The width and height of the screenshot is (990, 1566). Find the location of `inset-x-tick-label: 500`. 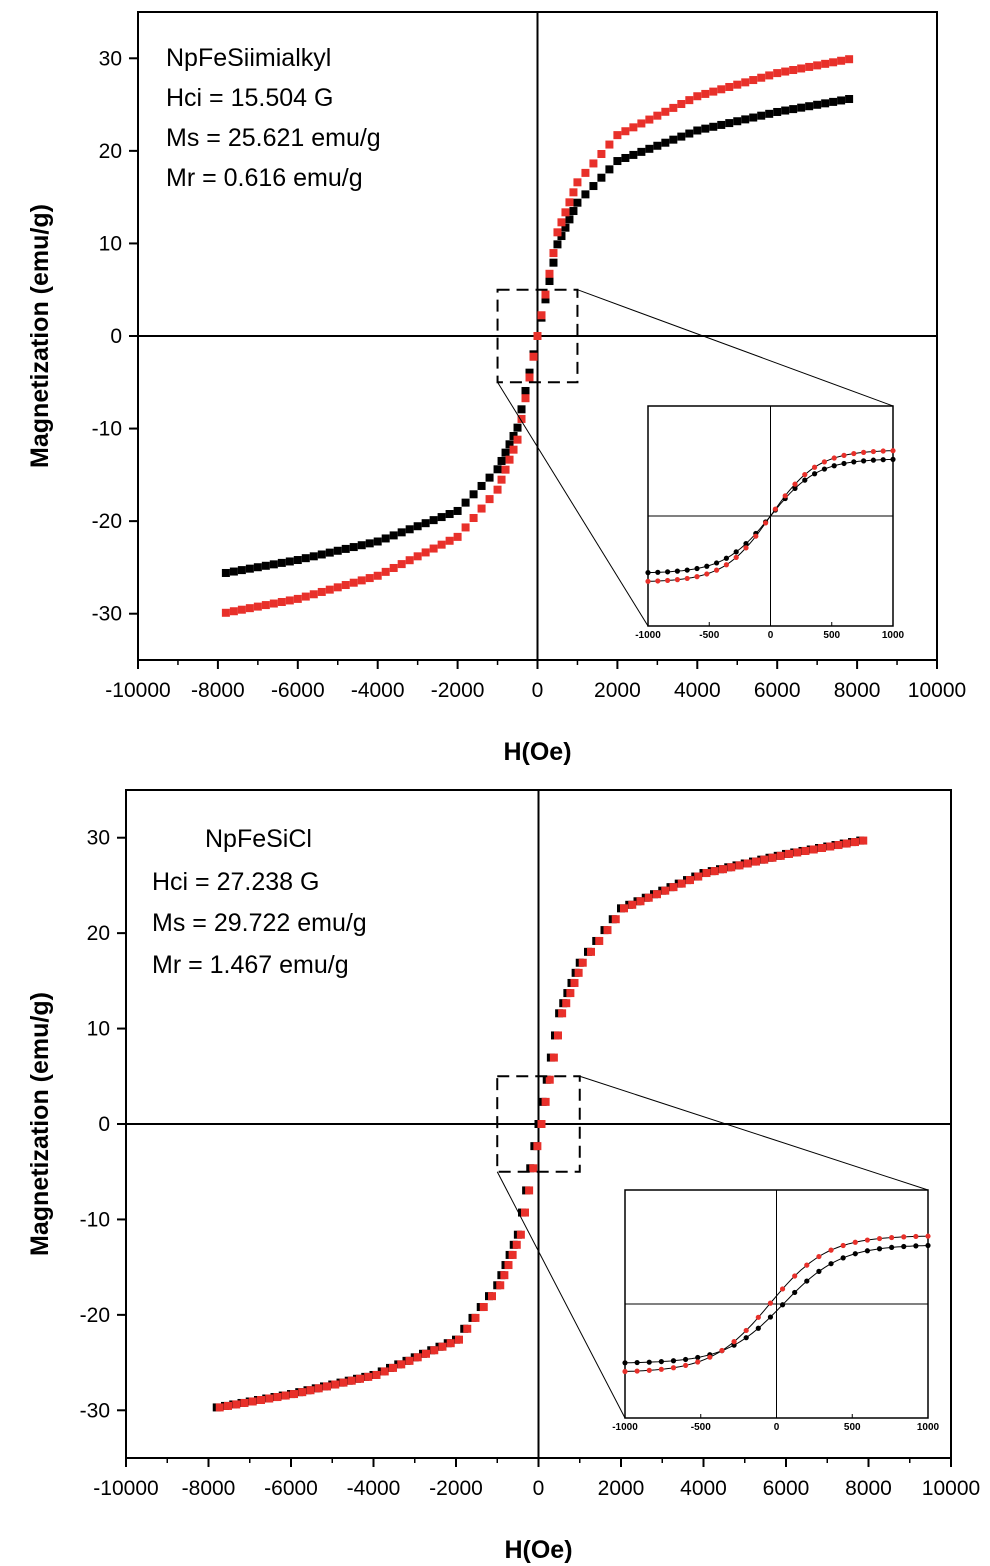

inset-x-tick-label: 500 is located at coordinates (852, 1427).